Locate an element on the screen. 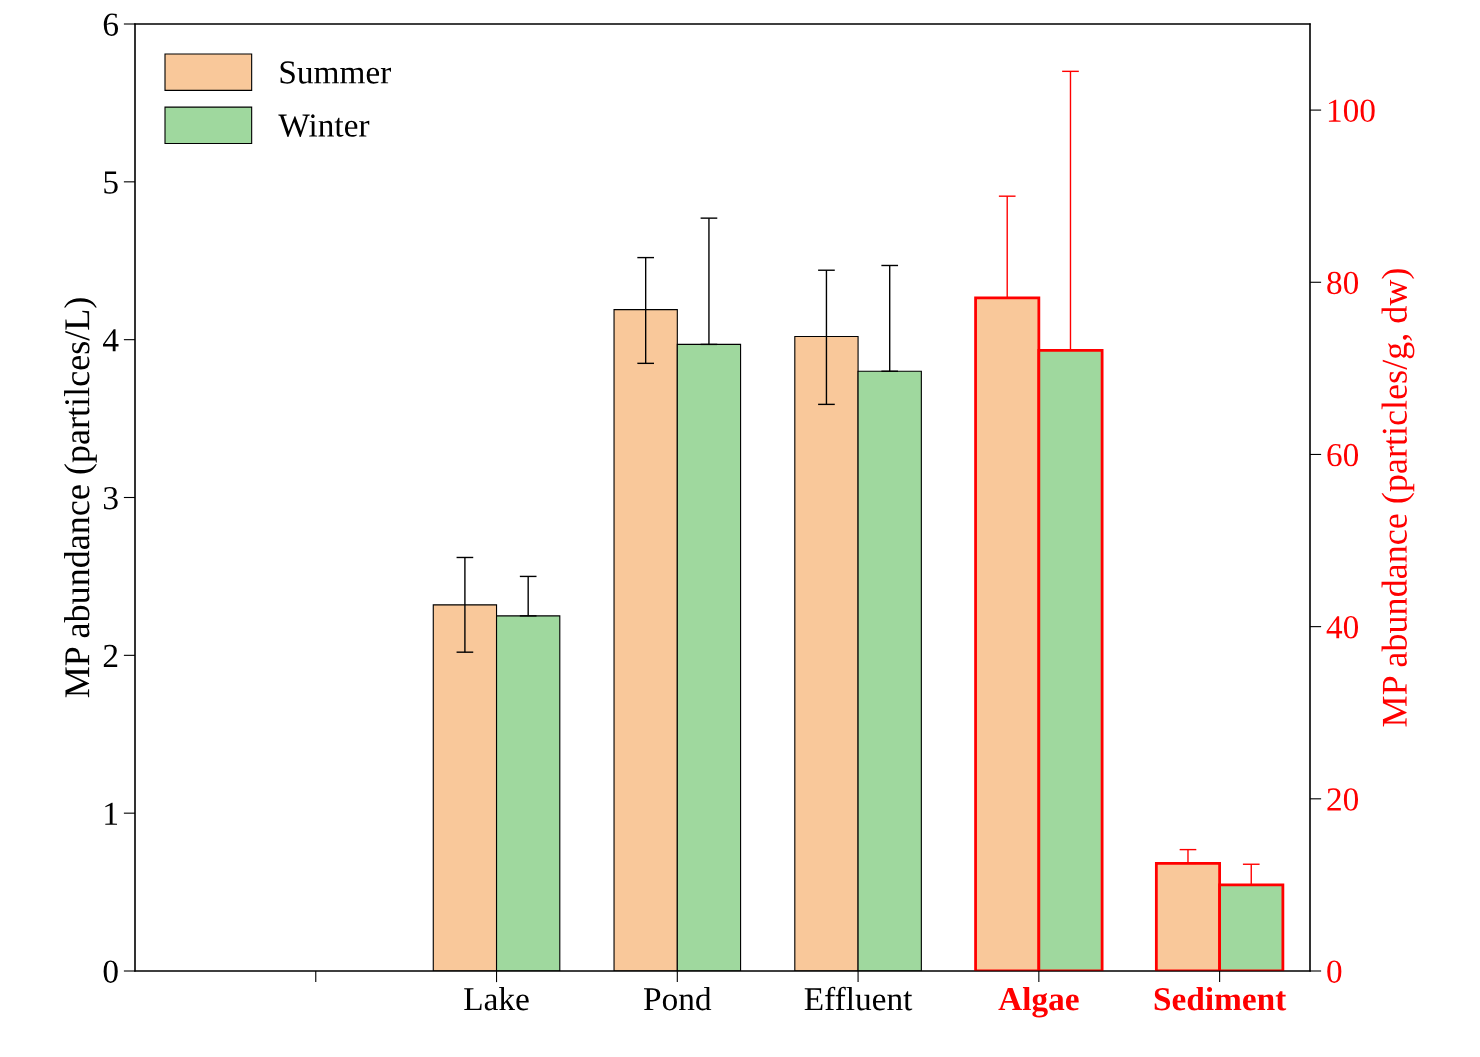 The image size is (1480, 1057). y2-tick-label: 100 is located at coordinates (1351, 110).